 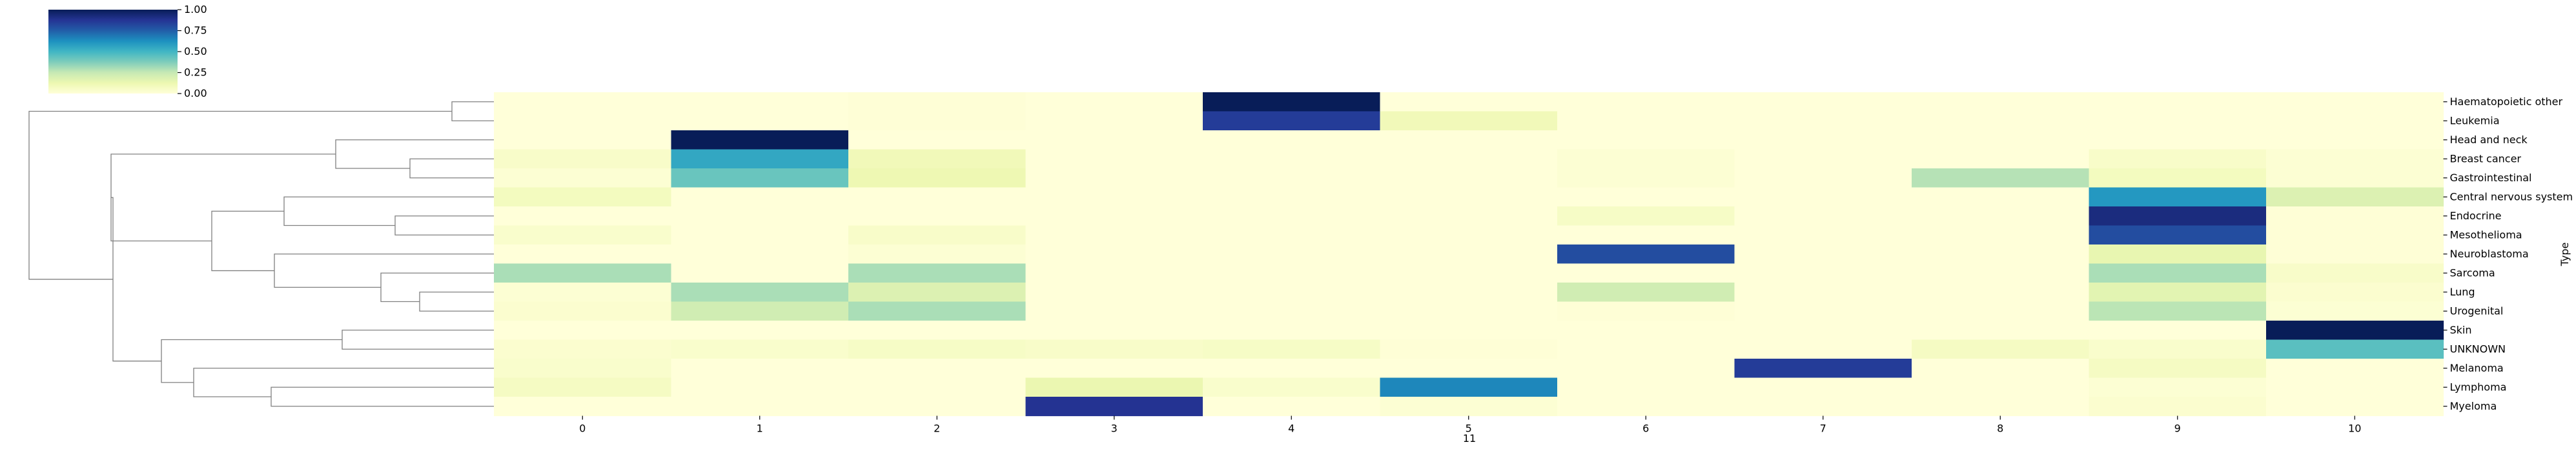 I want to click on row-label: UNKNOWN, so click(x=2478, y=349).